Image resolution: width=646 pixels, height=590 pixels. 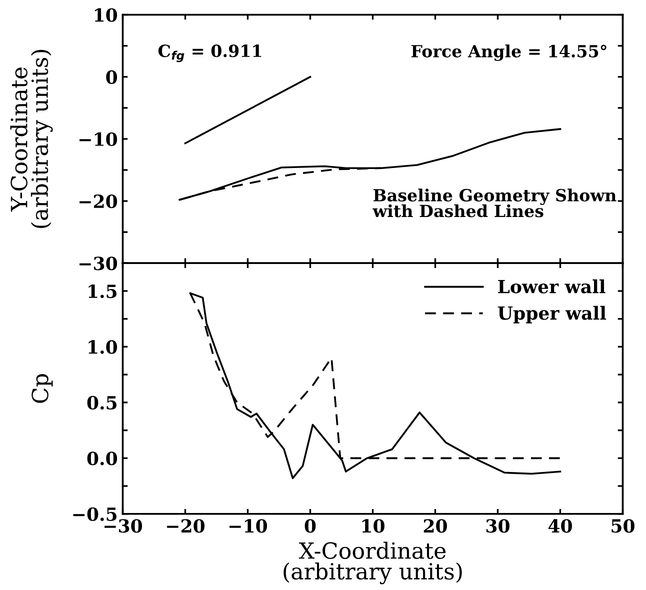 I want to click on y-tick-label: 1.5, so click(x=102, y=291).